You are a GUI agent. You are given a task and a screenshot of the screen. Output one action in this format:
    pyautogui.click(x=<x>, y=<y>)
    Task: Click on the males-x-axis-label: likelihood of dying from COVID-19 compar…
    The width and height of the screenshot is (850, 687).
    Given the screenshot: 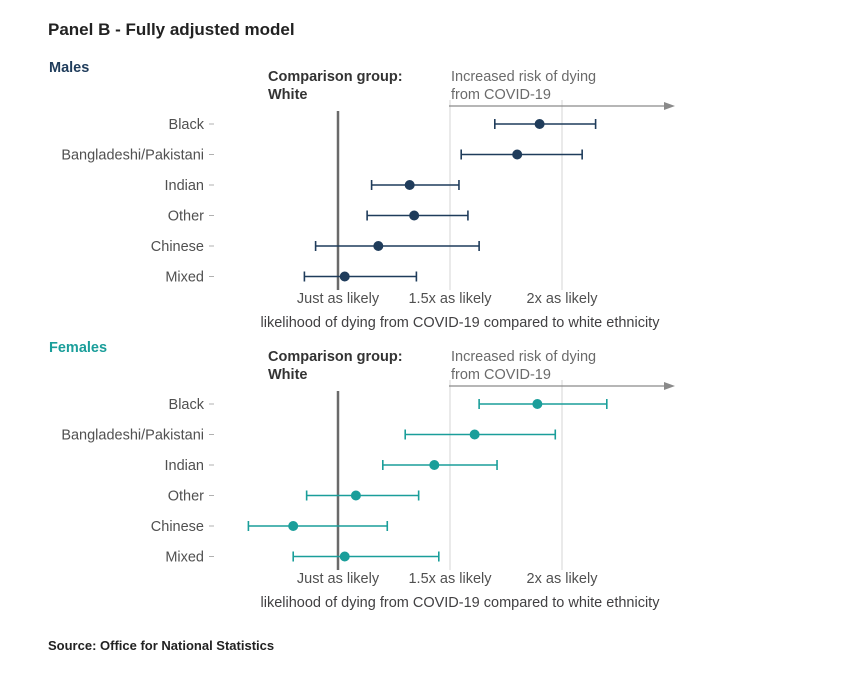 What is the action you would take?
    pyautogui.click(x=461, y=323)
    